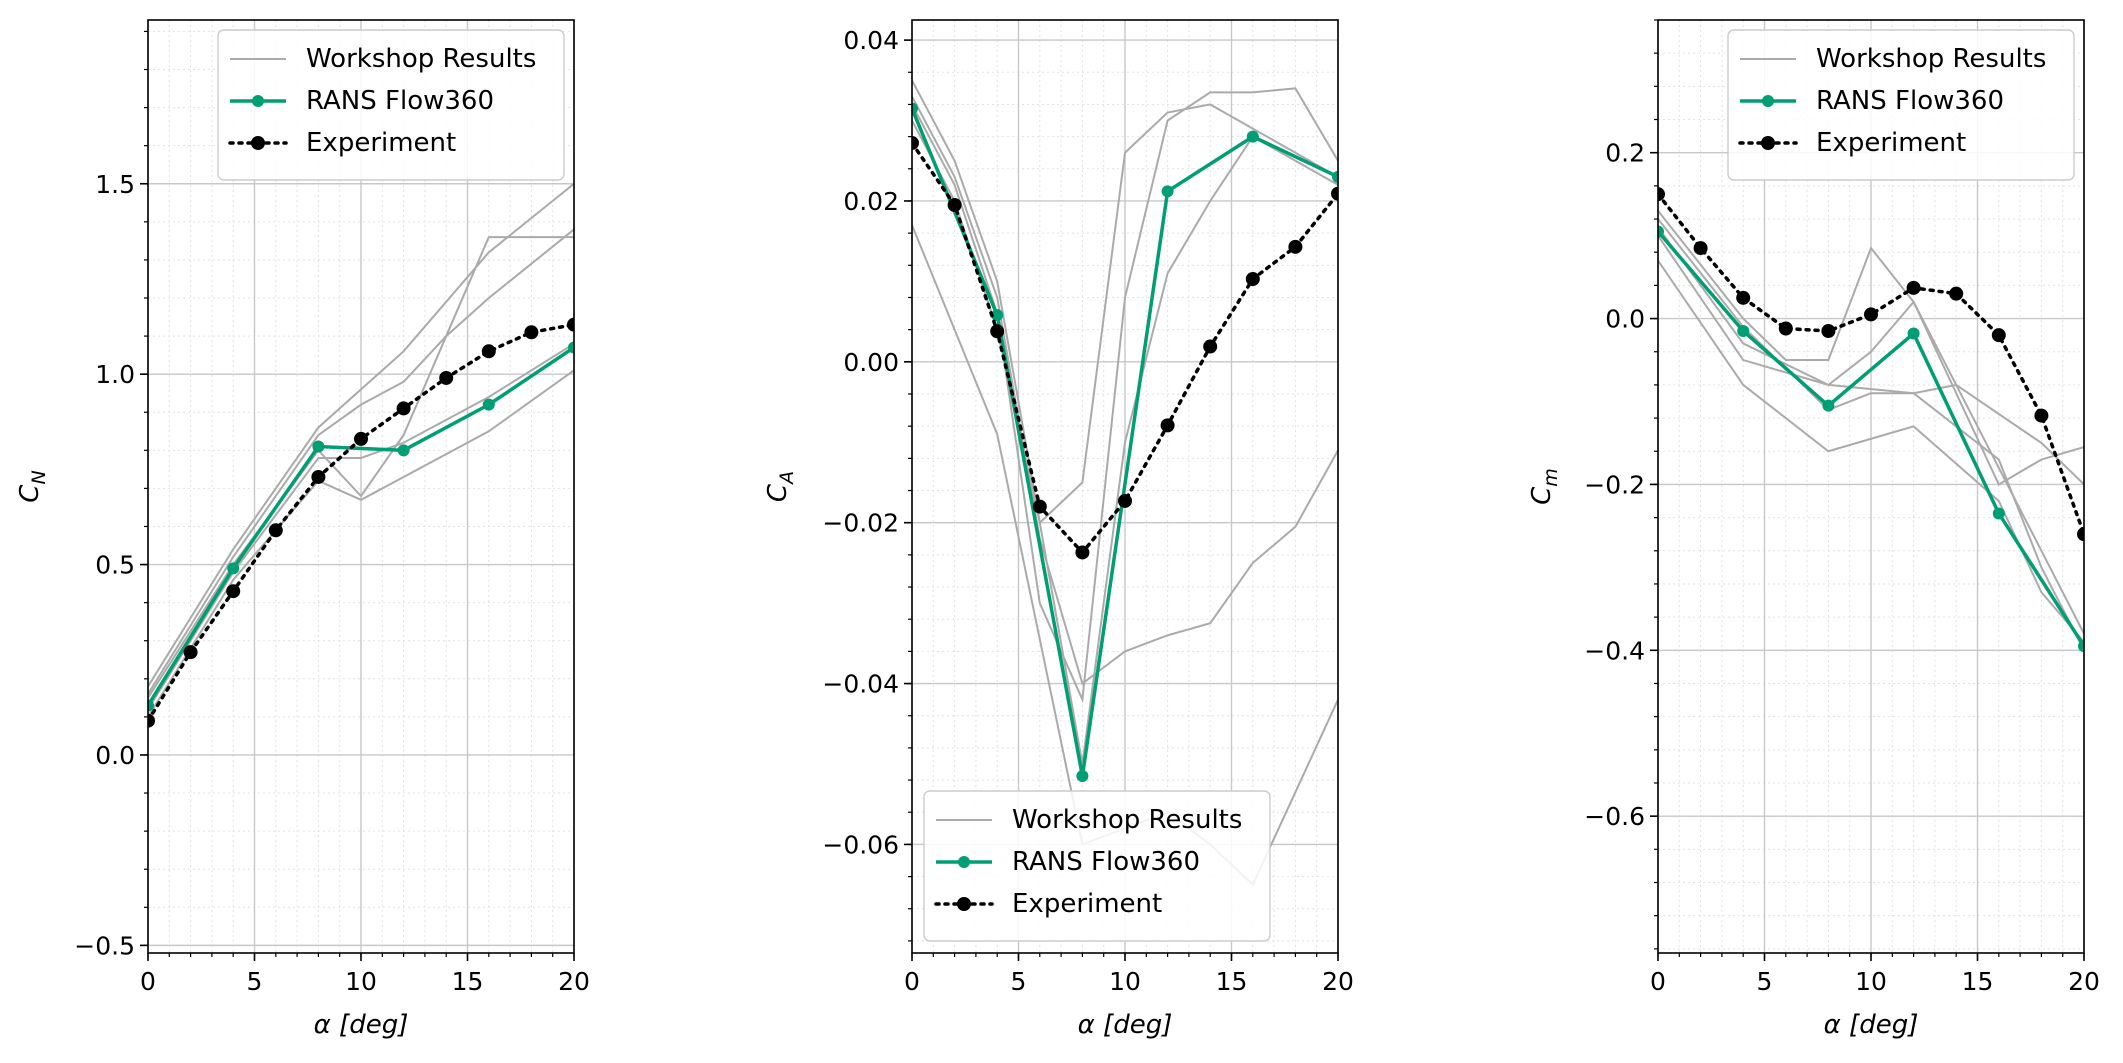  I want to click on y-tick-label: −0.5, so click(104, 945).